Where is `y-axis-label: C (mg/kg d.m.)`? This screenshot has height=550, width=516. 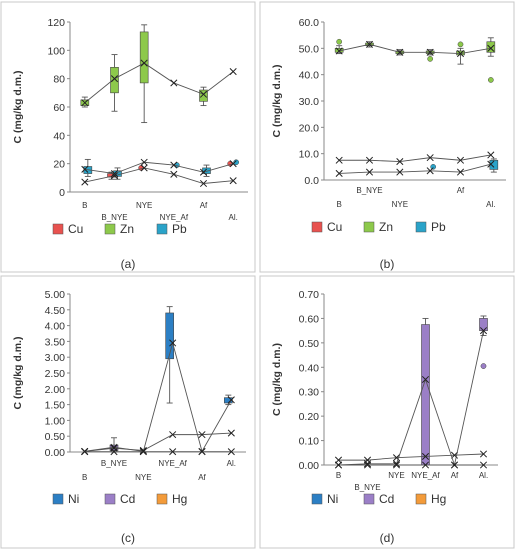 y-axis-label: C (mg/kg d.m.) is located at coordinates (18, 107).